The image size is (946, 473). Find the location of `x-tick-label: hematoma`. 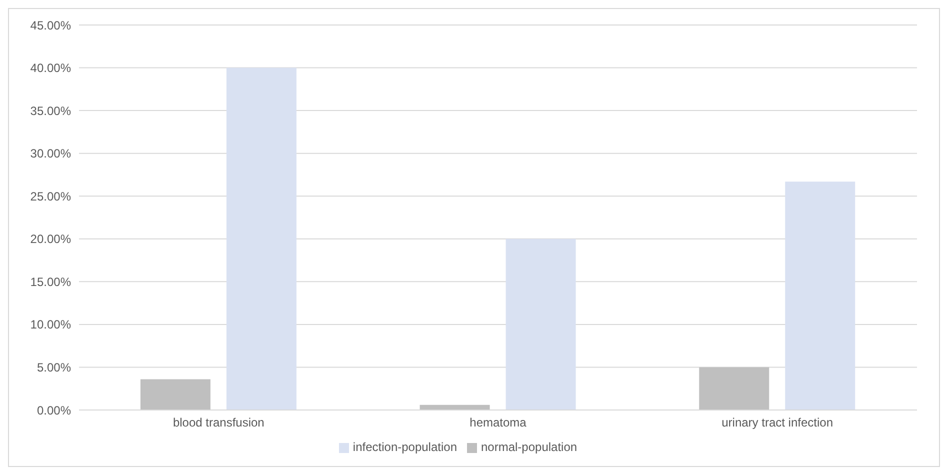

x-tick-label: hematoma is located at coordinates (498, 423).